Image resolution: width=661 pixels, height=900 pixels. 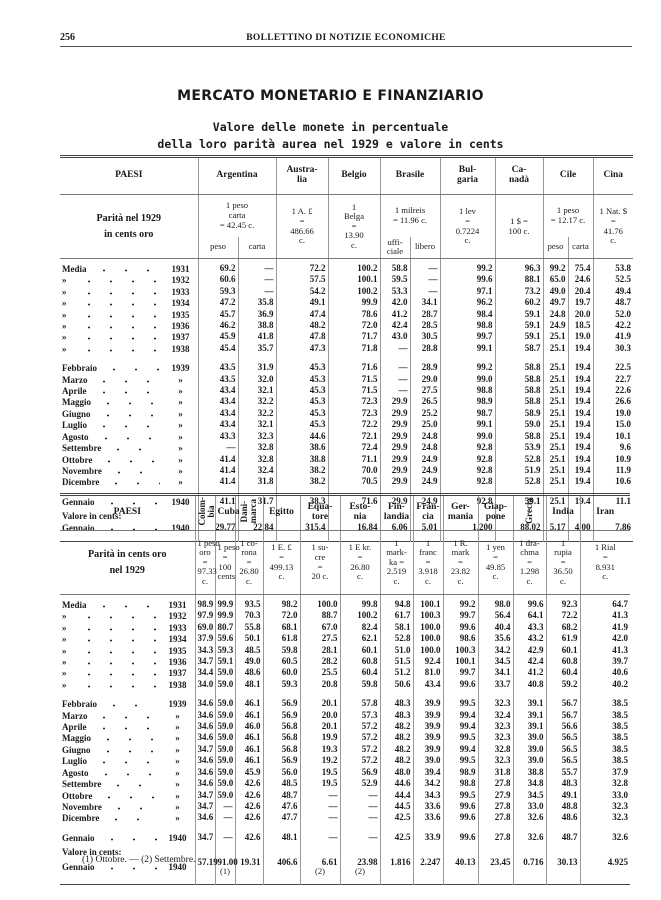 What do you see at coordinates (562, 784) in the screenshot?
I see `value-cell: 48.3` at bounding box center [562, 784].